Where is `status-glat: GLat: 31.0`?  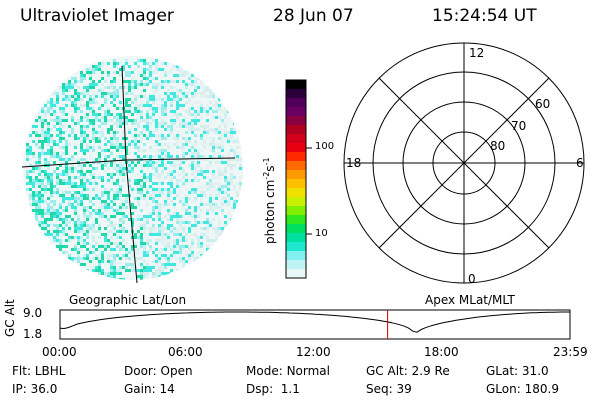
status-glat: GLat: 31.0 is located at coordinates (517, 371).